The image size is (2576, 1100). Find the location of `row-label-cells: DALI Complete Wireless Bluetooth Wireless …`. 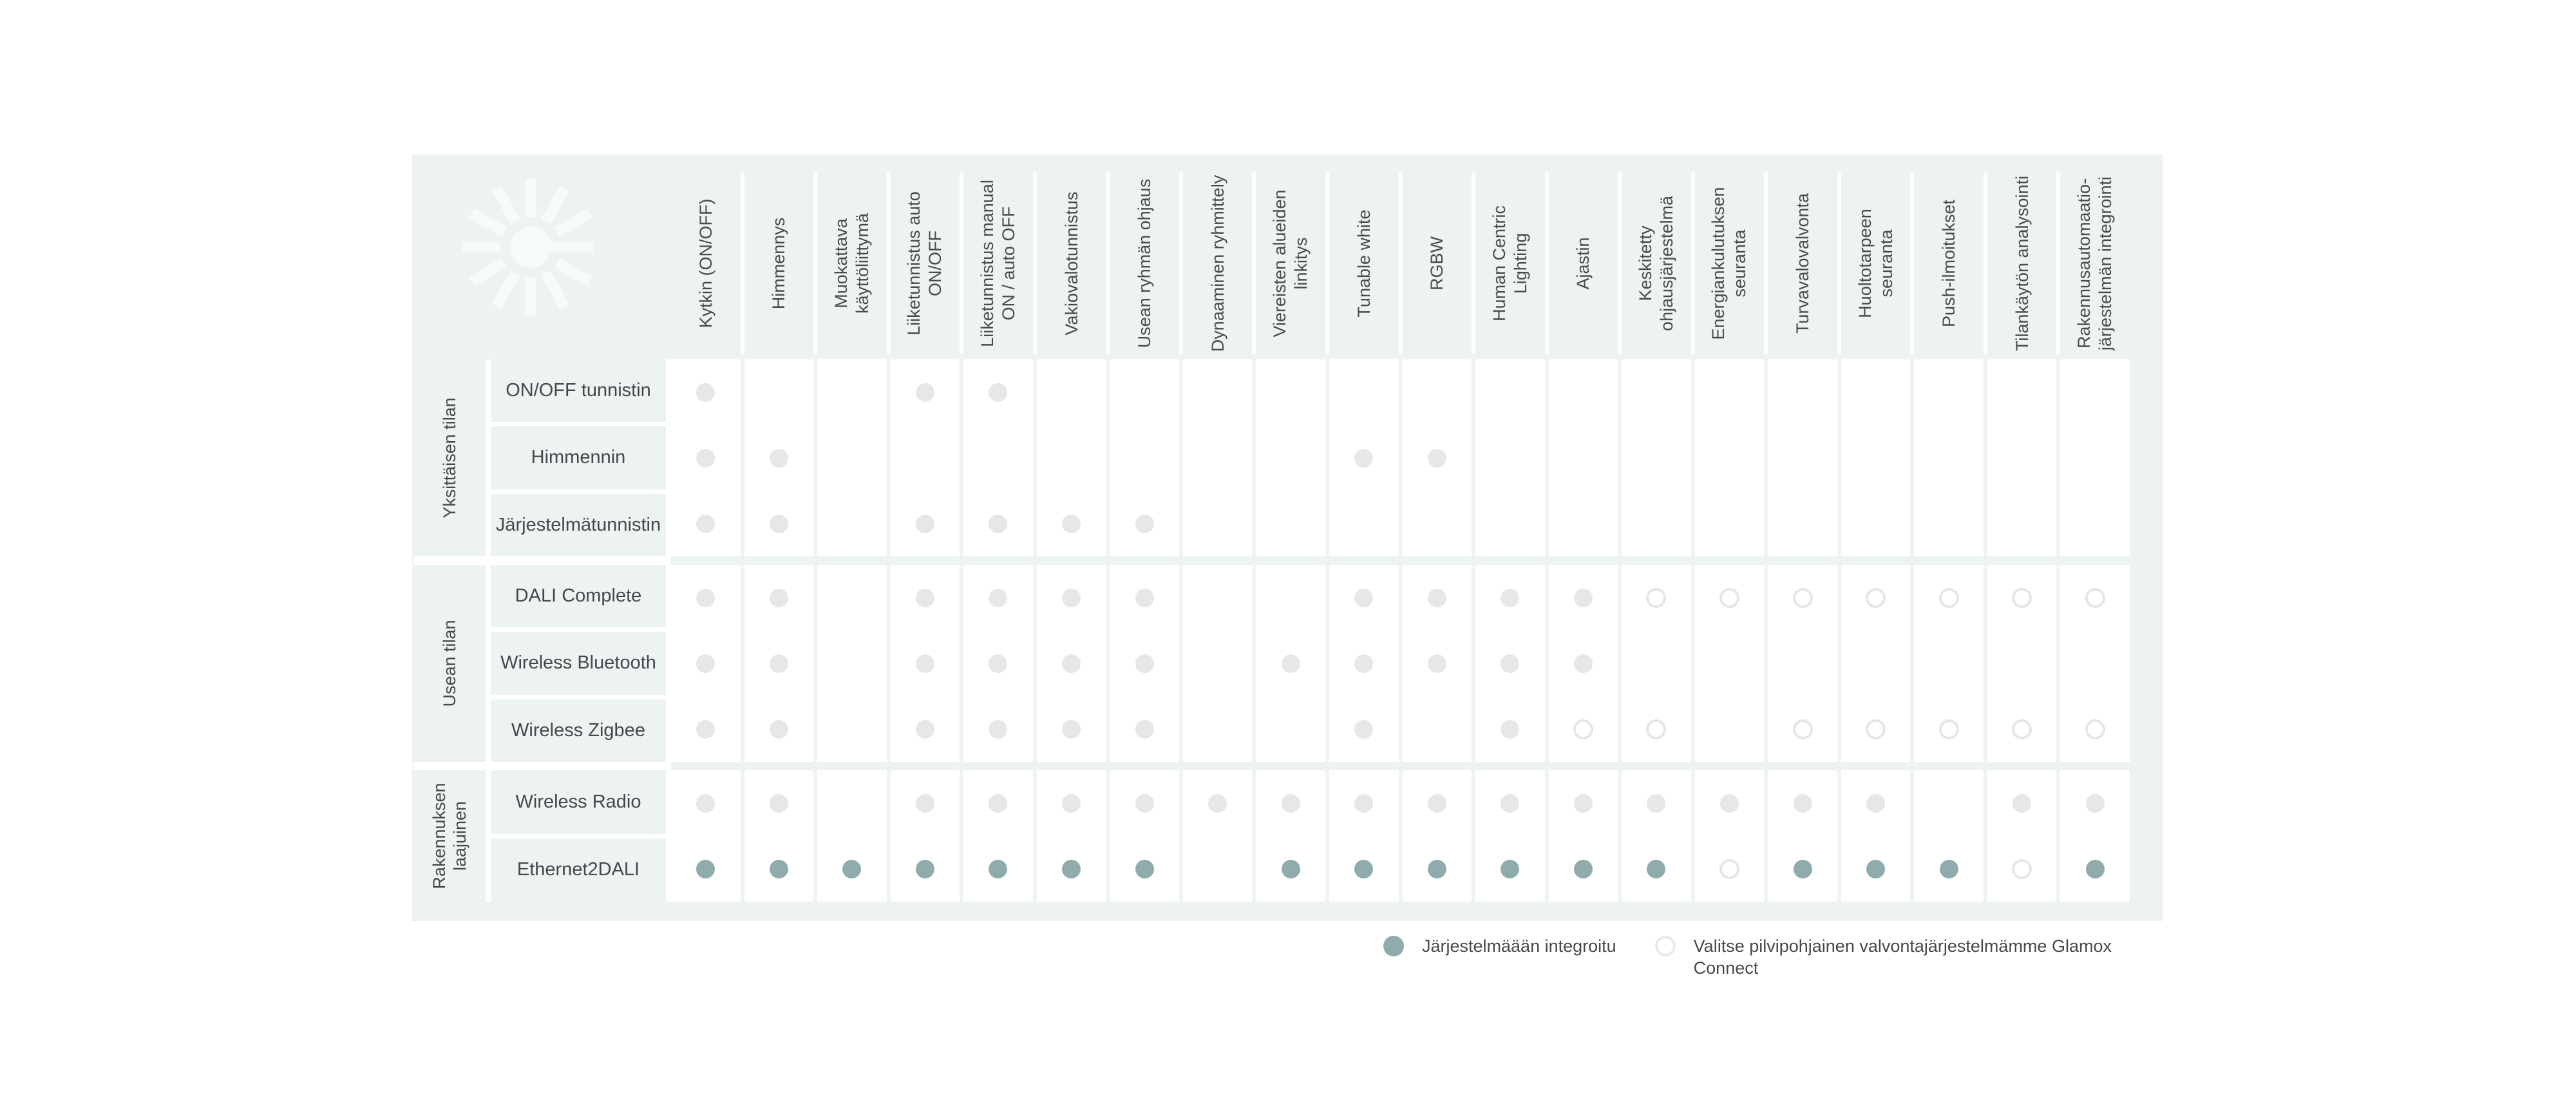

row-label-cells: DALI Complete Wireless Bluetooth Wireless … is located at coordinates (578, 664).